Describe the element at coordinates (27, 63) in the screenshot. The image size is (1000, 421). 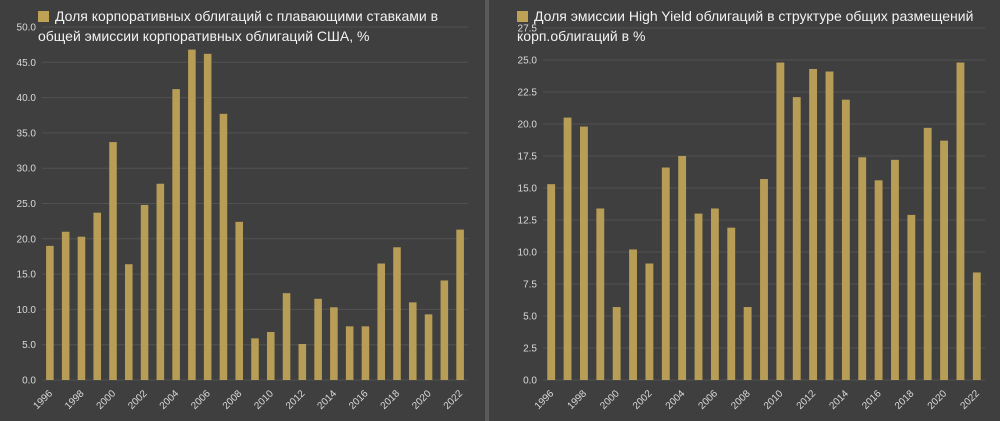
I see `y-tick-label: 45.0` at that location.